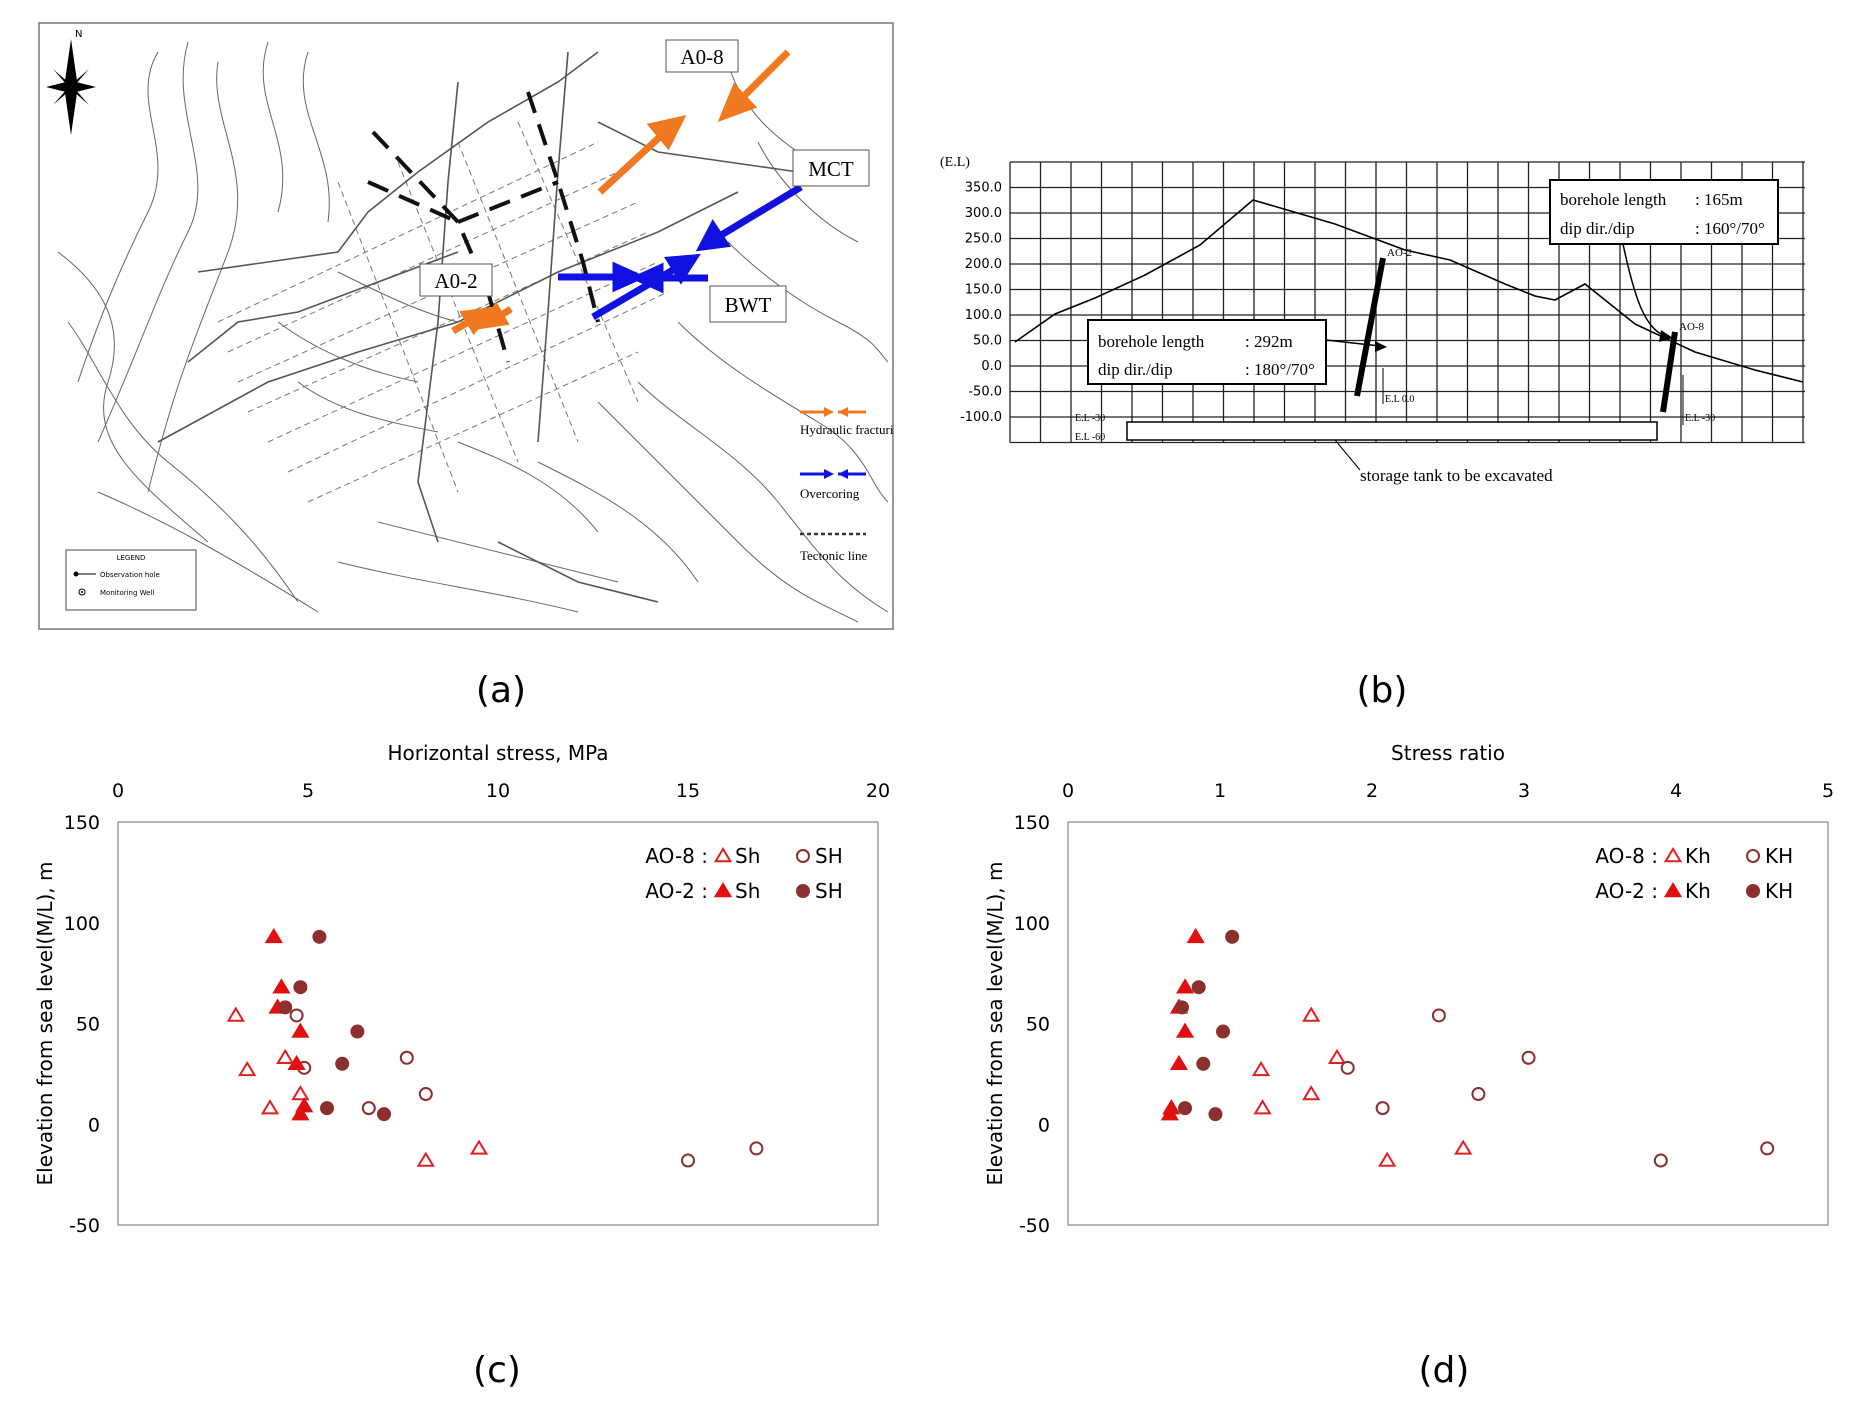 The width and height of the screenshot is (1871, 1416). I want to click on chart-d-y-tick-label: 50, so click(1038, 1025).